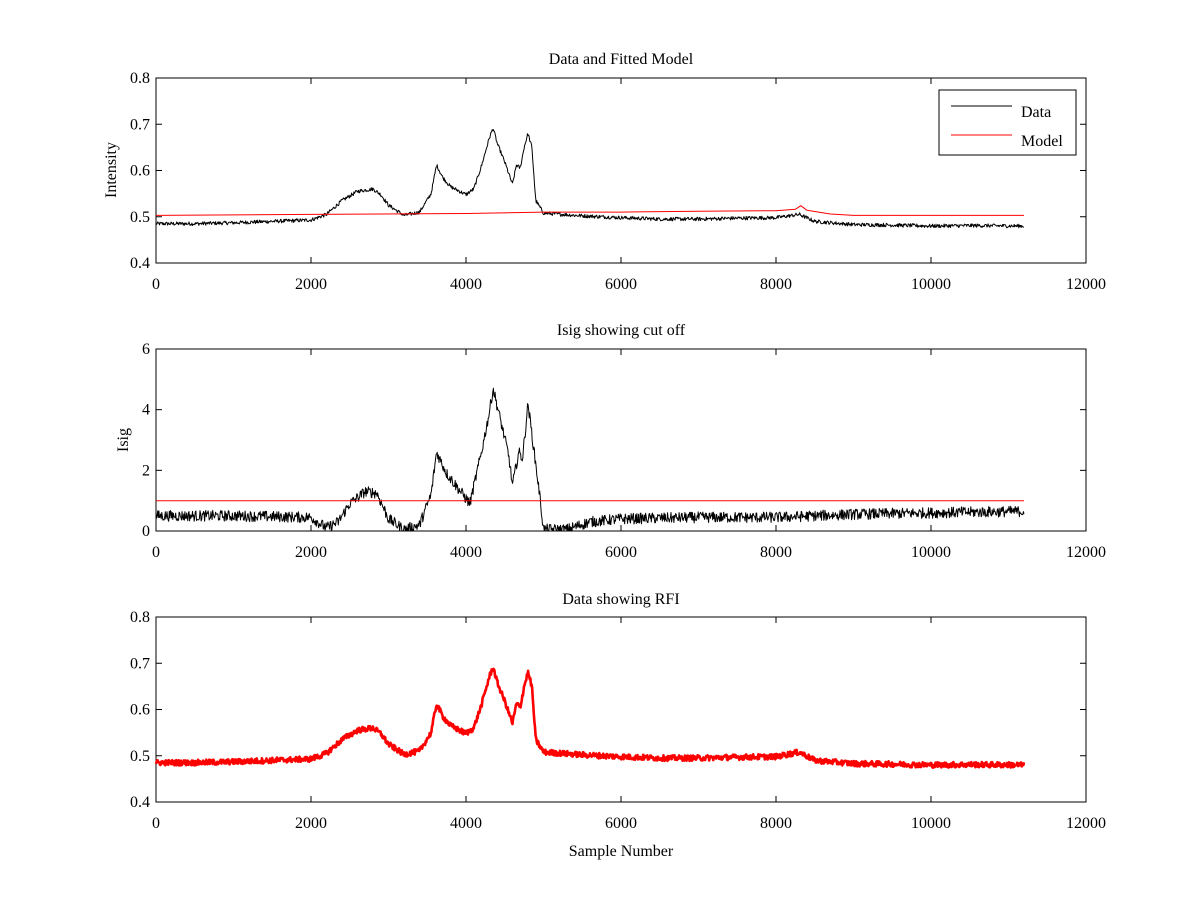 The width and height of the screenshot is (1200, 900). Describe the element at coordinates (140, 124) in the screenshot. I see `panel-1-y-tick-label: 0.7` at that location.